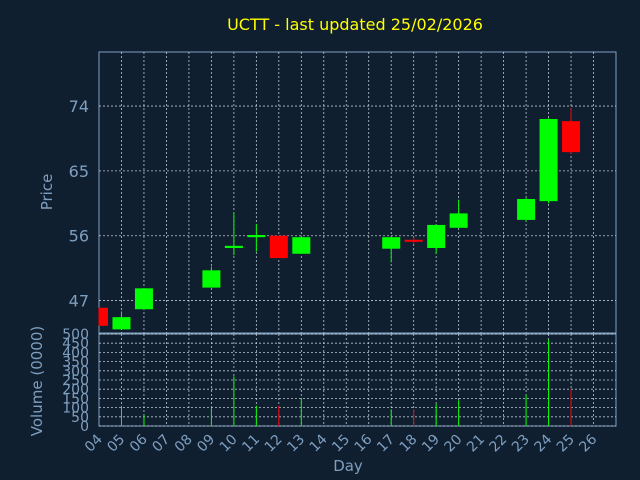  I want to click on volume-tick-label: 500, so click(75, 335).